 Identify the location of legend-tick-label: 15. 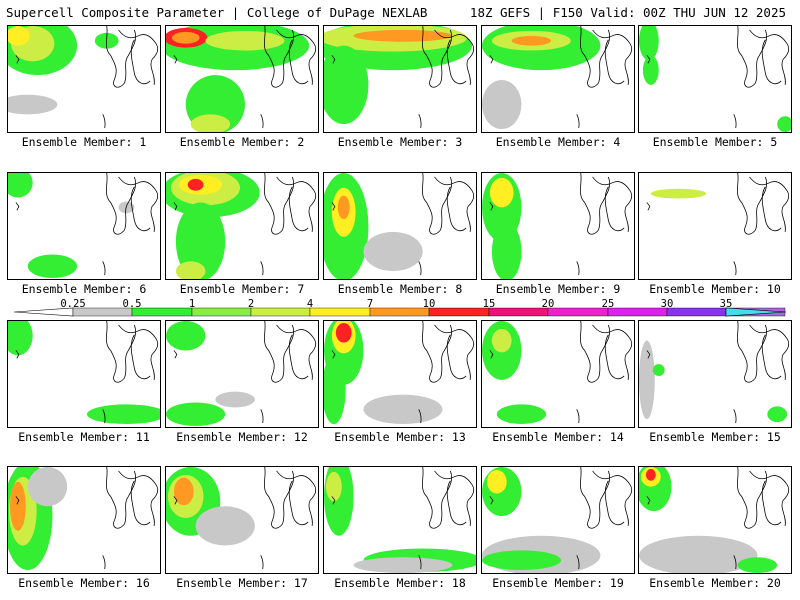
(489, 304).